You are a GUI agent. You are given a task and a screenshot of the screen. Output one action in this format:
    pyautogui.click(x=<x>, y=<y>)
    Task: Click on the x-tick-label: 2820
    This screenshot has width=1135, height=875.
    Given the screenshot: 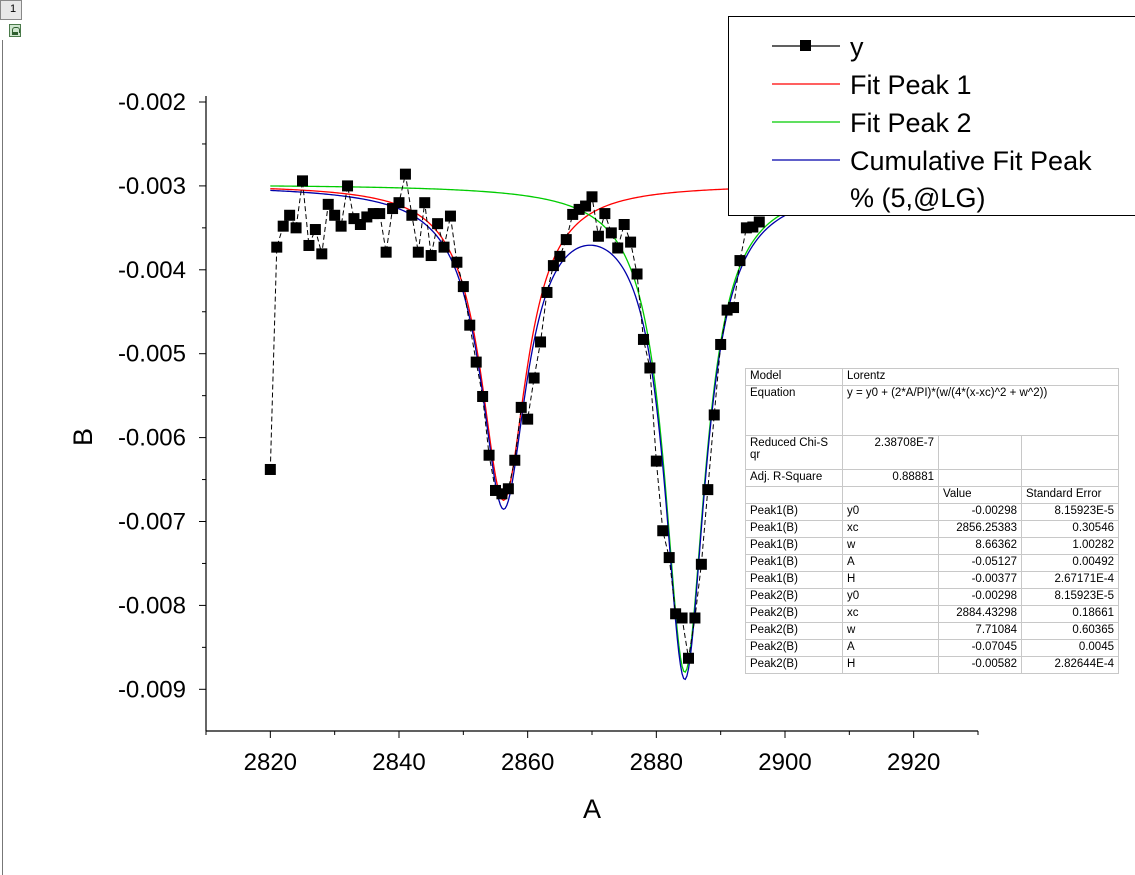 What is the action you would take?
    pyautogui.click(x=270, y=762)
    